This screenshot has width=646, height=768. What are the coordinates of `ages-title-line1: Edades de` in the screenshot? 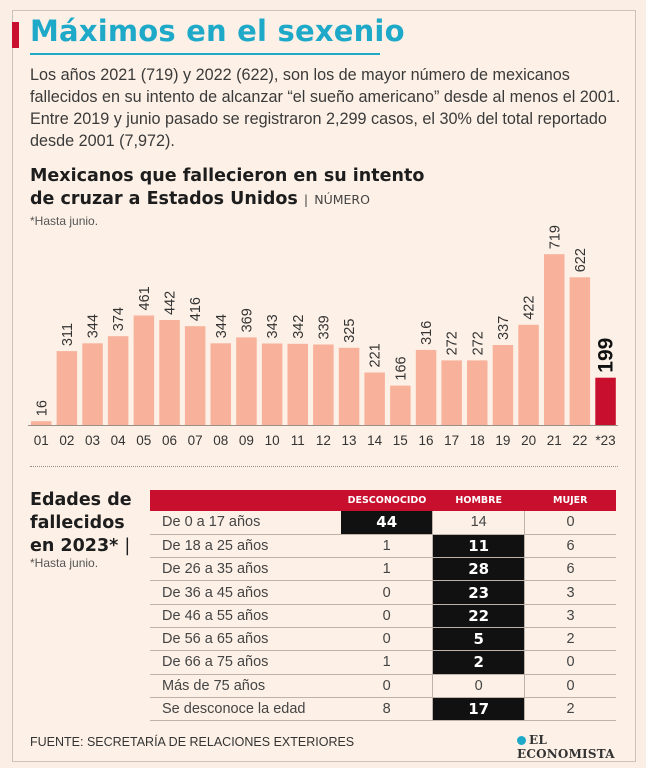 It's located at (81, 500).